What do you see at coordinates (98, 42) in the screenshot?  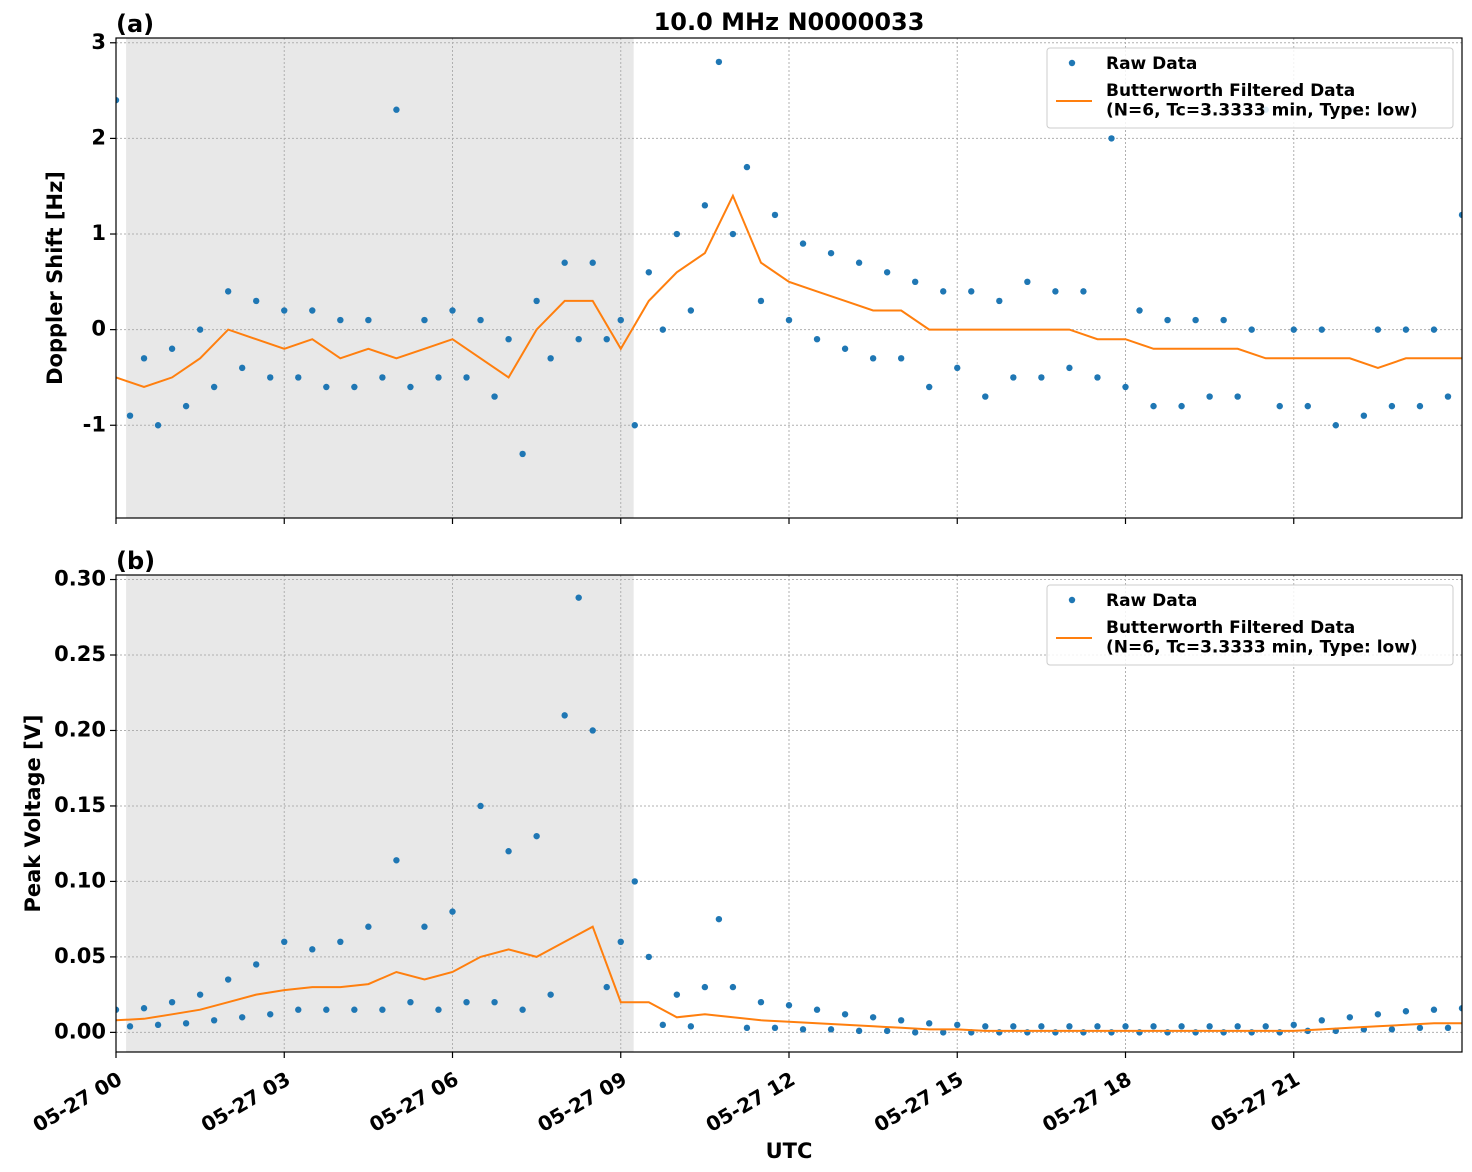 I see `y-tick-label: 3` at bounding box center [98, 42].